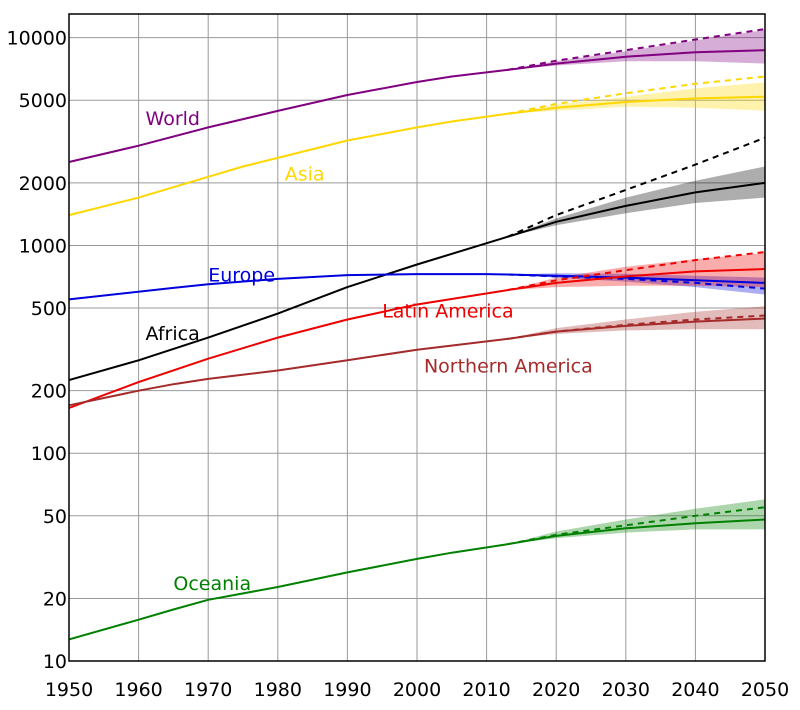 The height and width of the screenshot is (710, 800). I want to click on y-tick-label-5000: 5000, so click(43, 101).